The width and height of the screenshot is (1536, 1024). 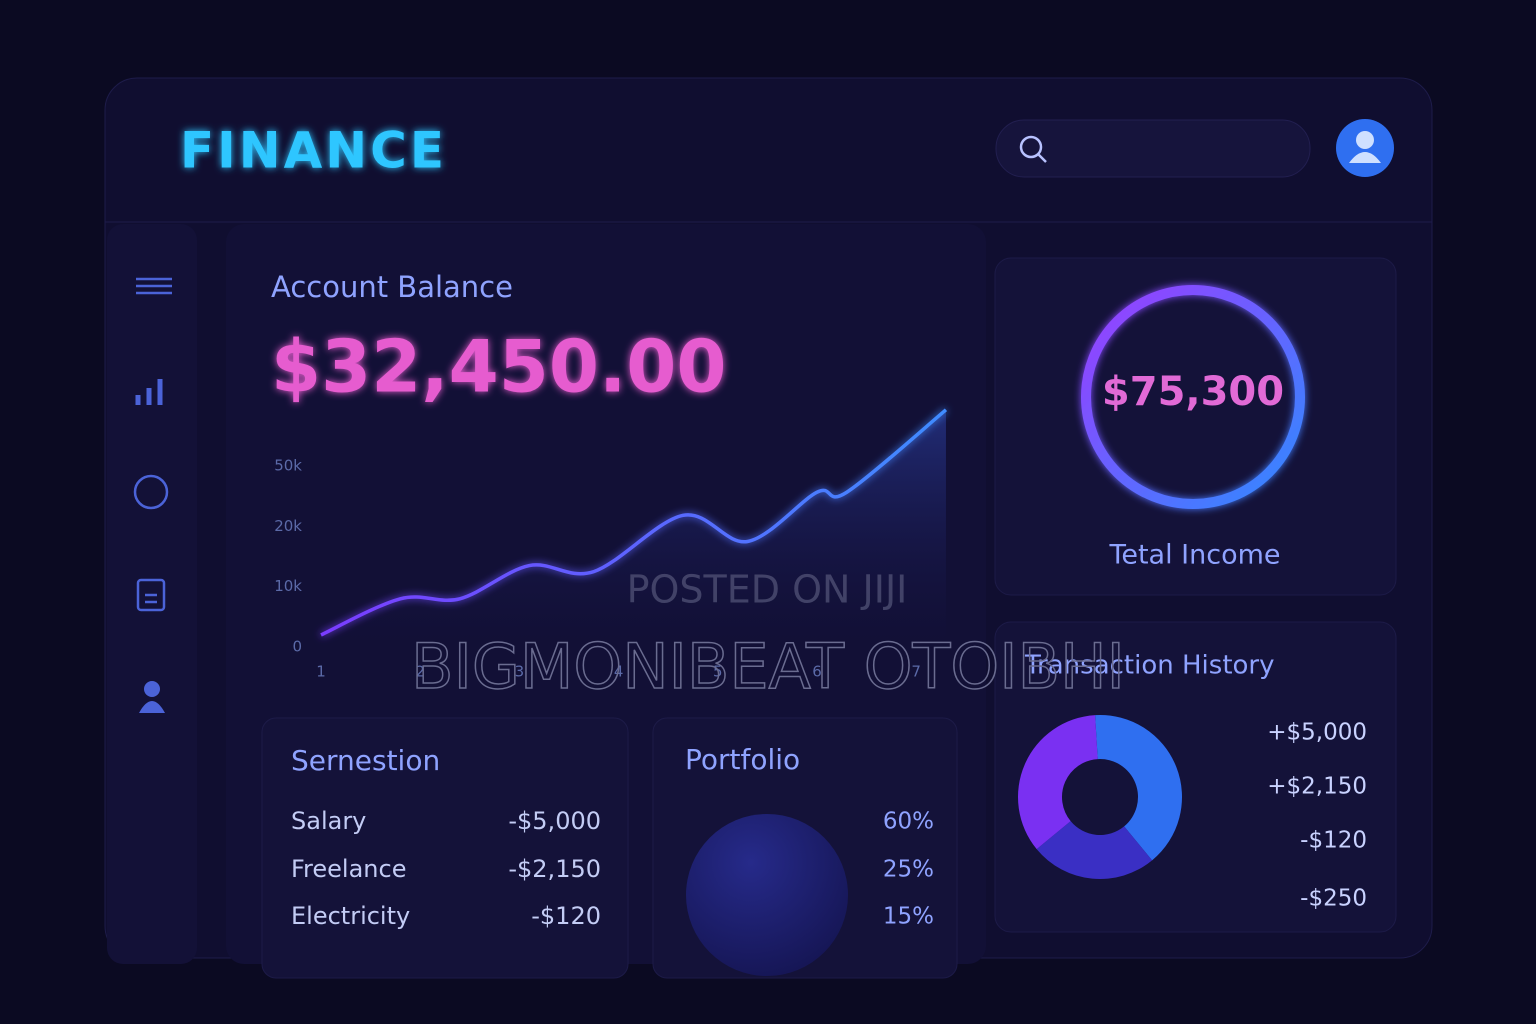 What do you see at coordinates (1317, 733) in the screenshot?
I see `transaction-amount: +$5,000` at bounding box center [1317, 733].